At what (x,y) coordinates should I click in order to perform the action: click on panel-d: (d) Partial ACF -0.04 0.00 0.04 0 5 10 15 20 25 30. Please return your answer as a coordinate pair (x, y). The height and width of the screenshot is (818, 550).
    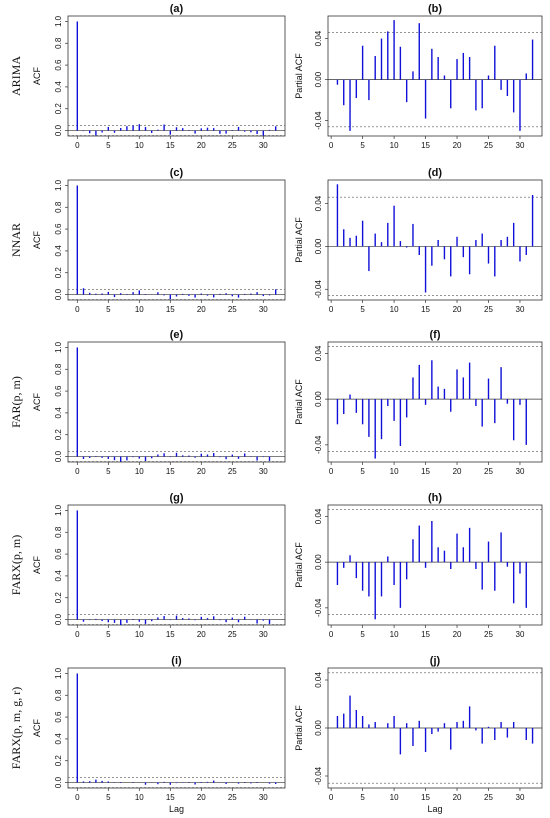
    Looking at the image, I should click on (418, 240).